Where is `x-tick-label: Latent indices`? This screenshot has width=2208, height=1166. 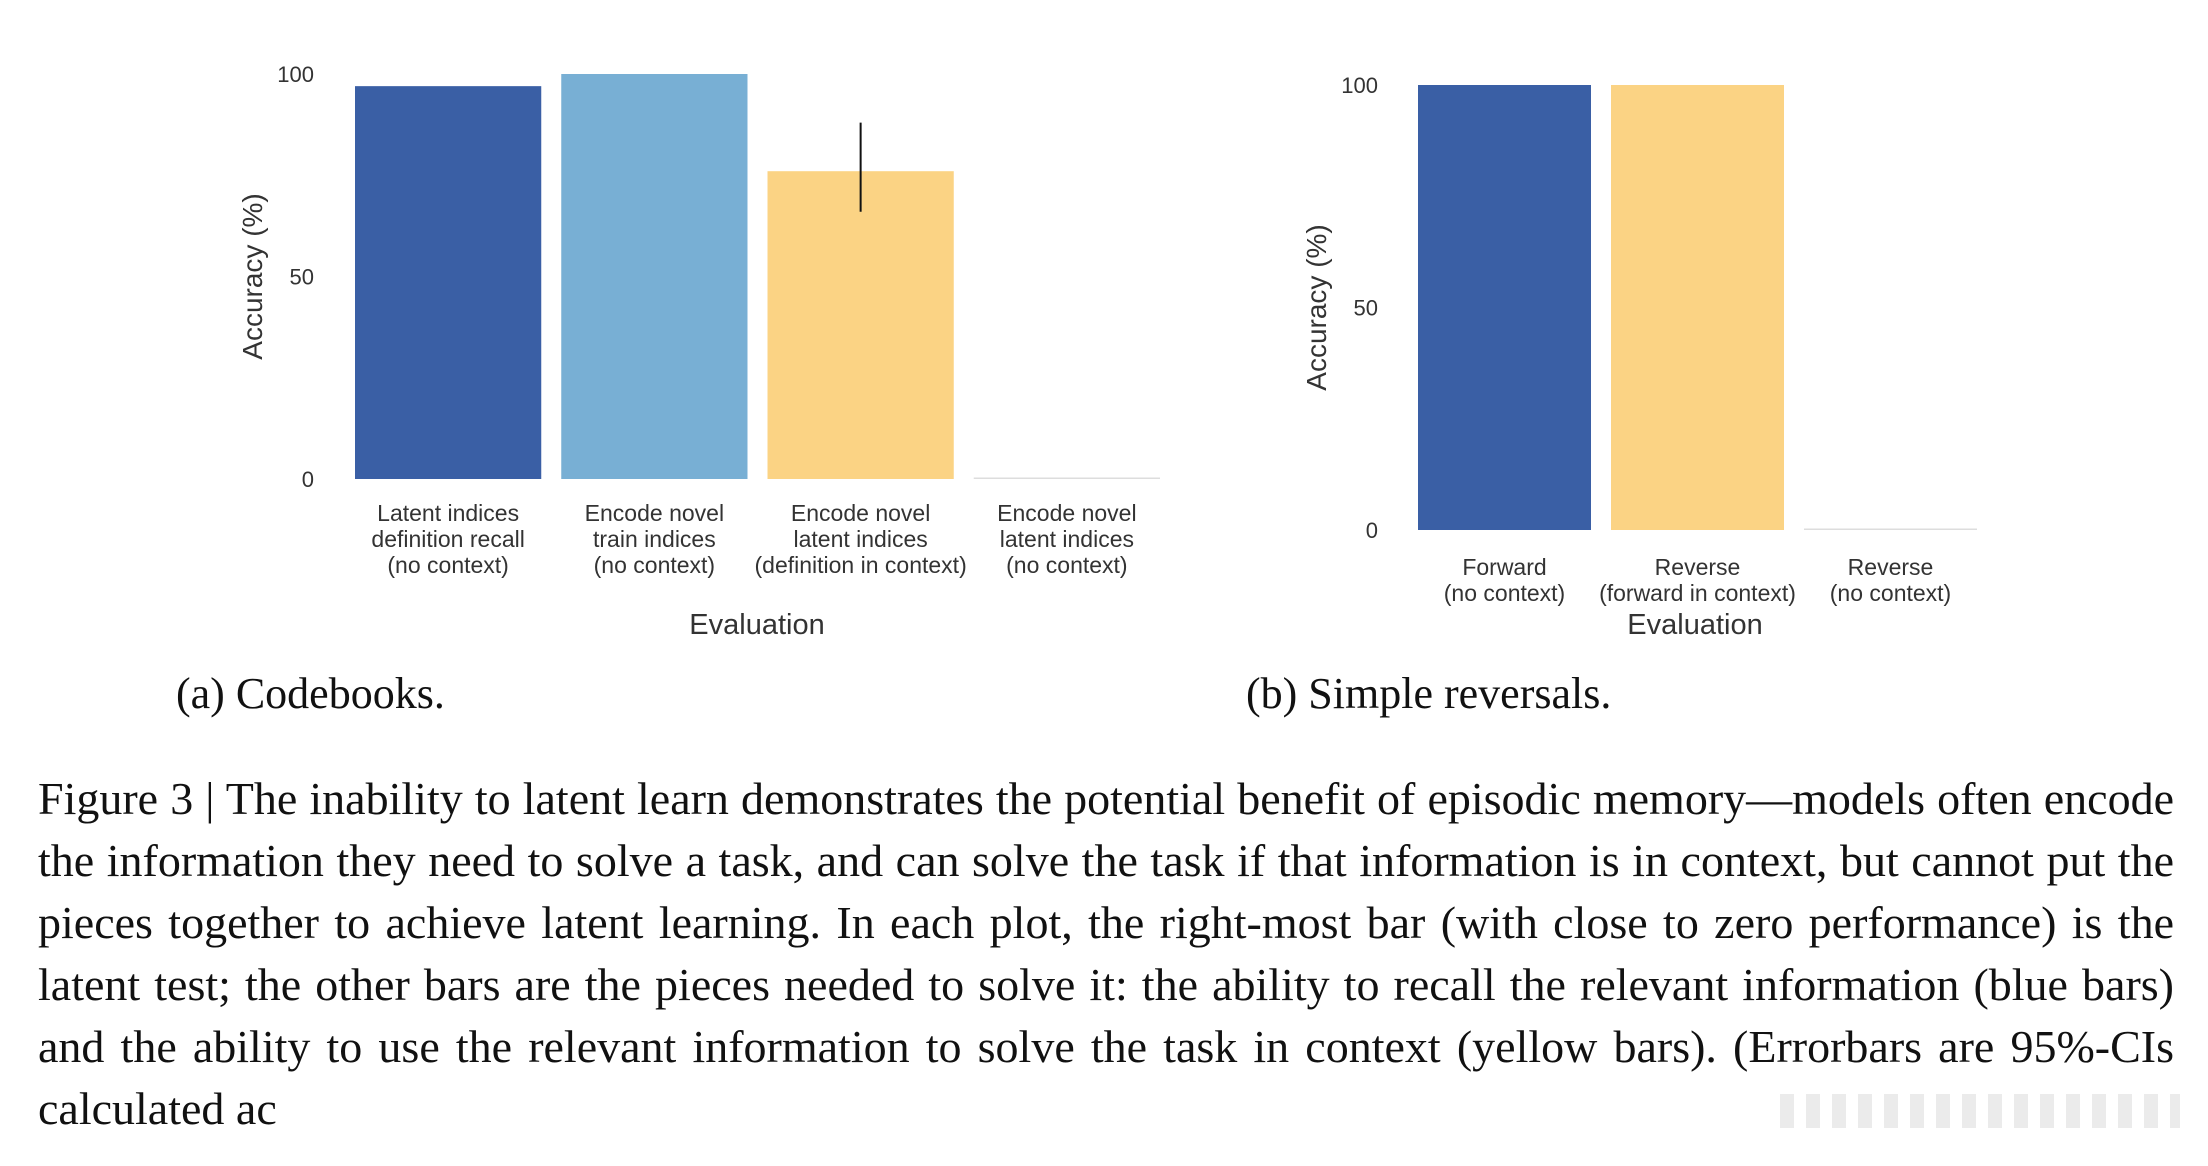
x-tick-label: Latent indices is located at coordinates (448, 513).